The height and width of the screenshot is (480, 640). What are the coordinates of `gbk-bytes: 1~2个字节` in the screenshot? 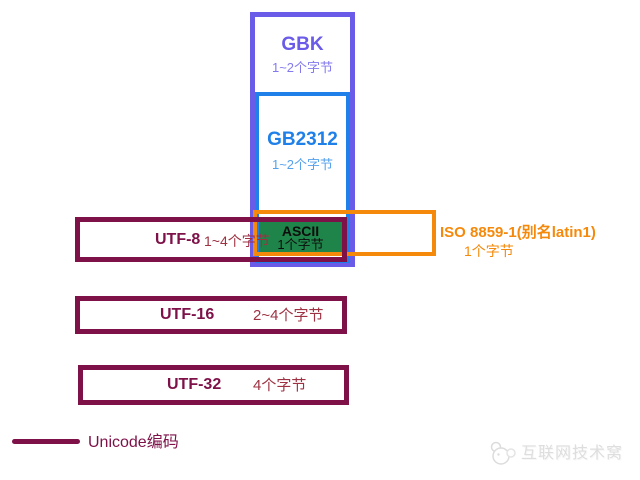 It's located at (302, 67).